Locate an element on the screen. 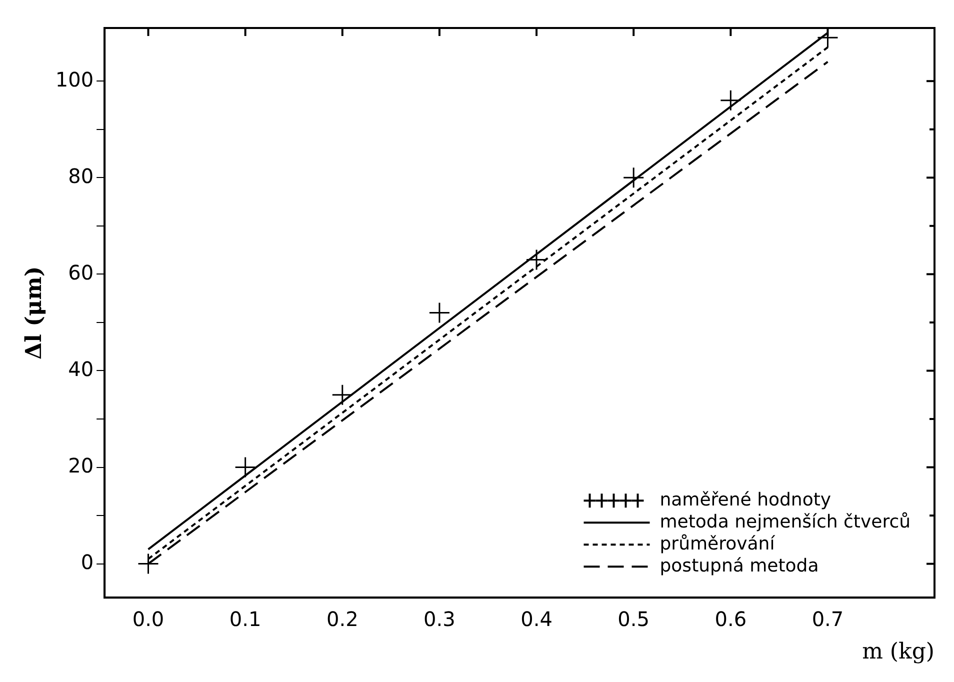  y-tick-label: 60 is located at coordinates (81, 272).